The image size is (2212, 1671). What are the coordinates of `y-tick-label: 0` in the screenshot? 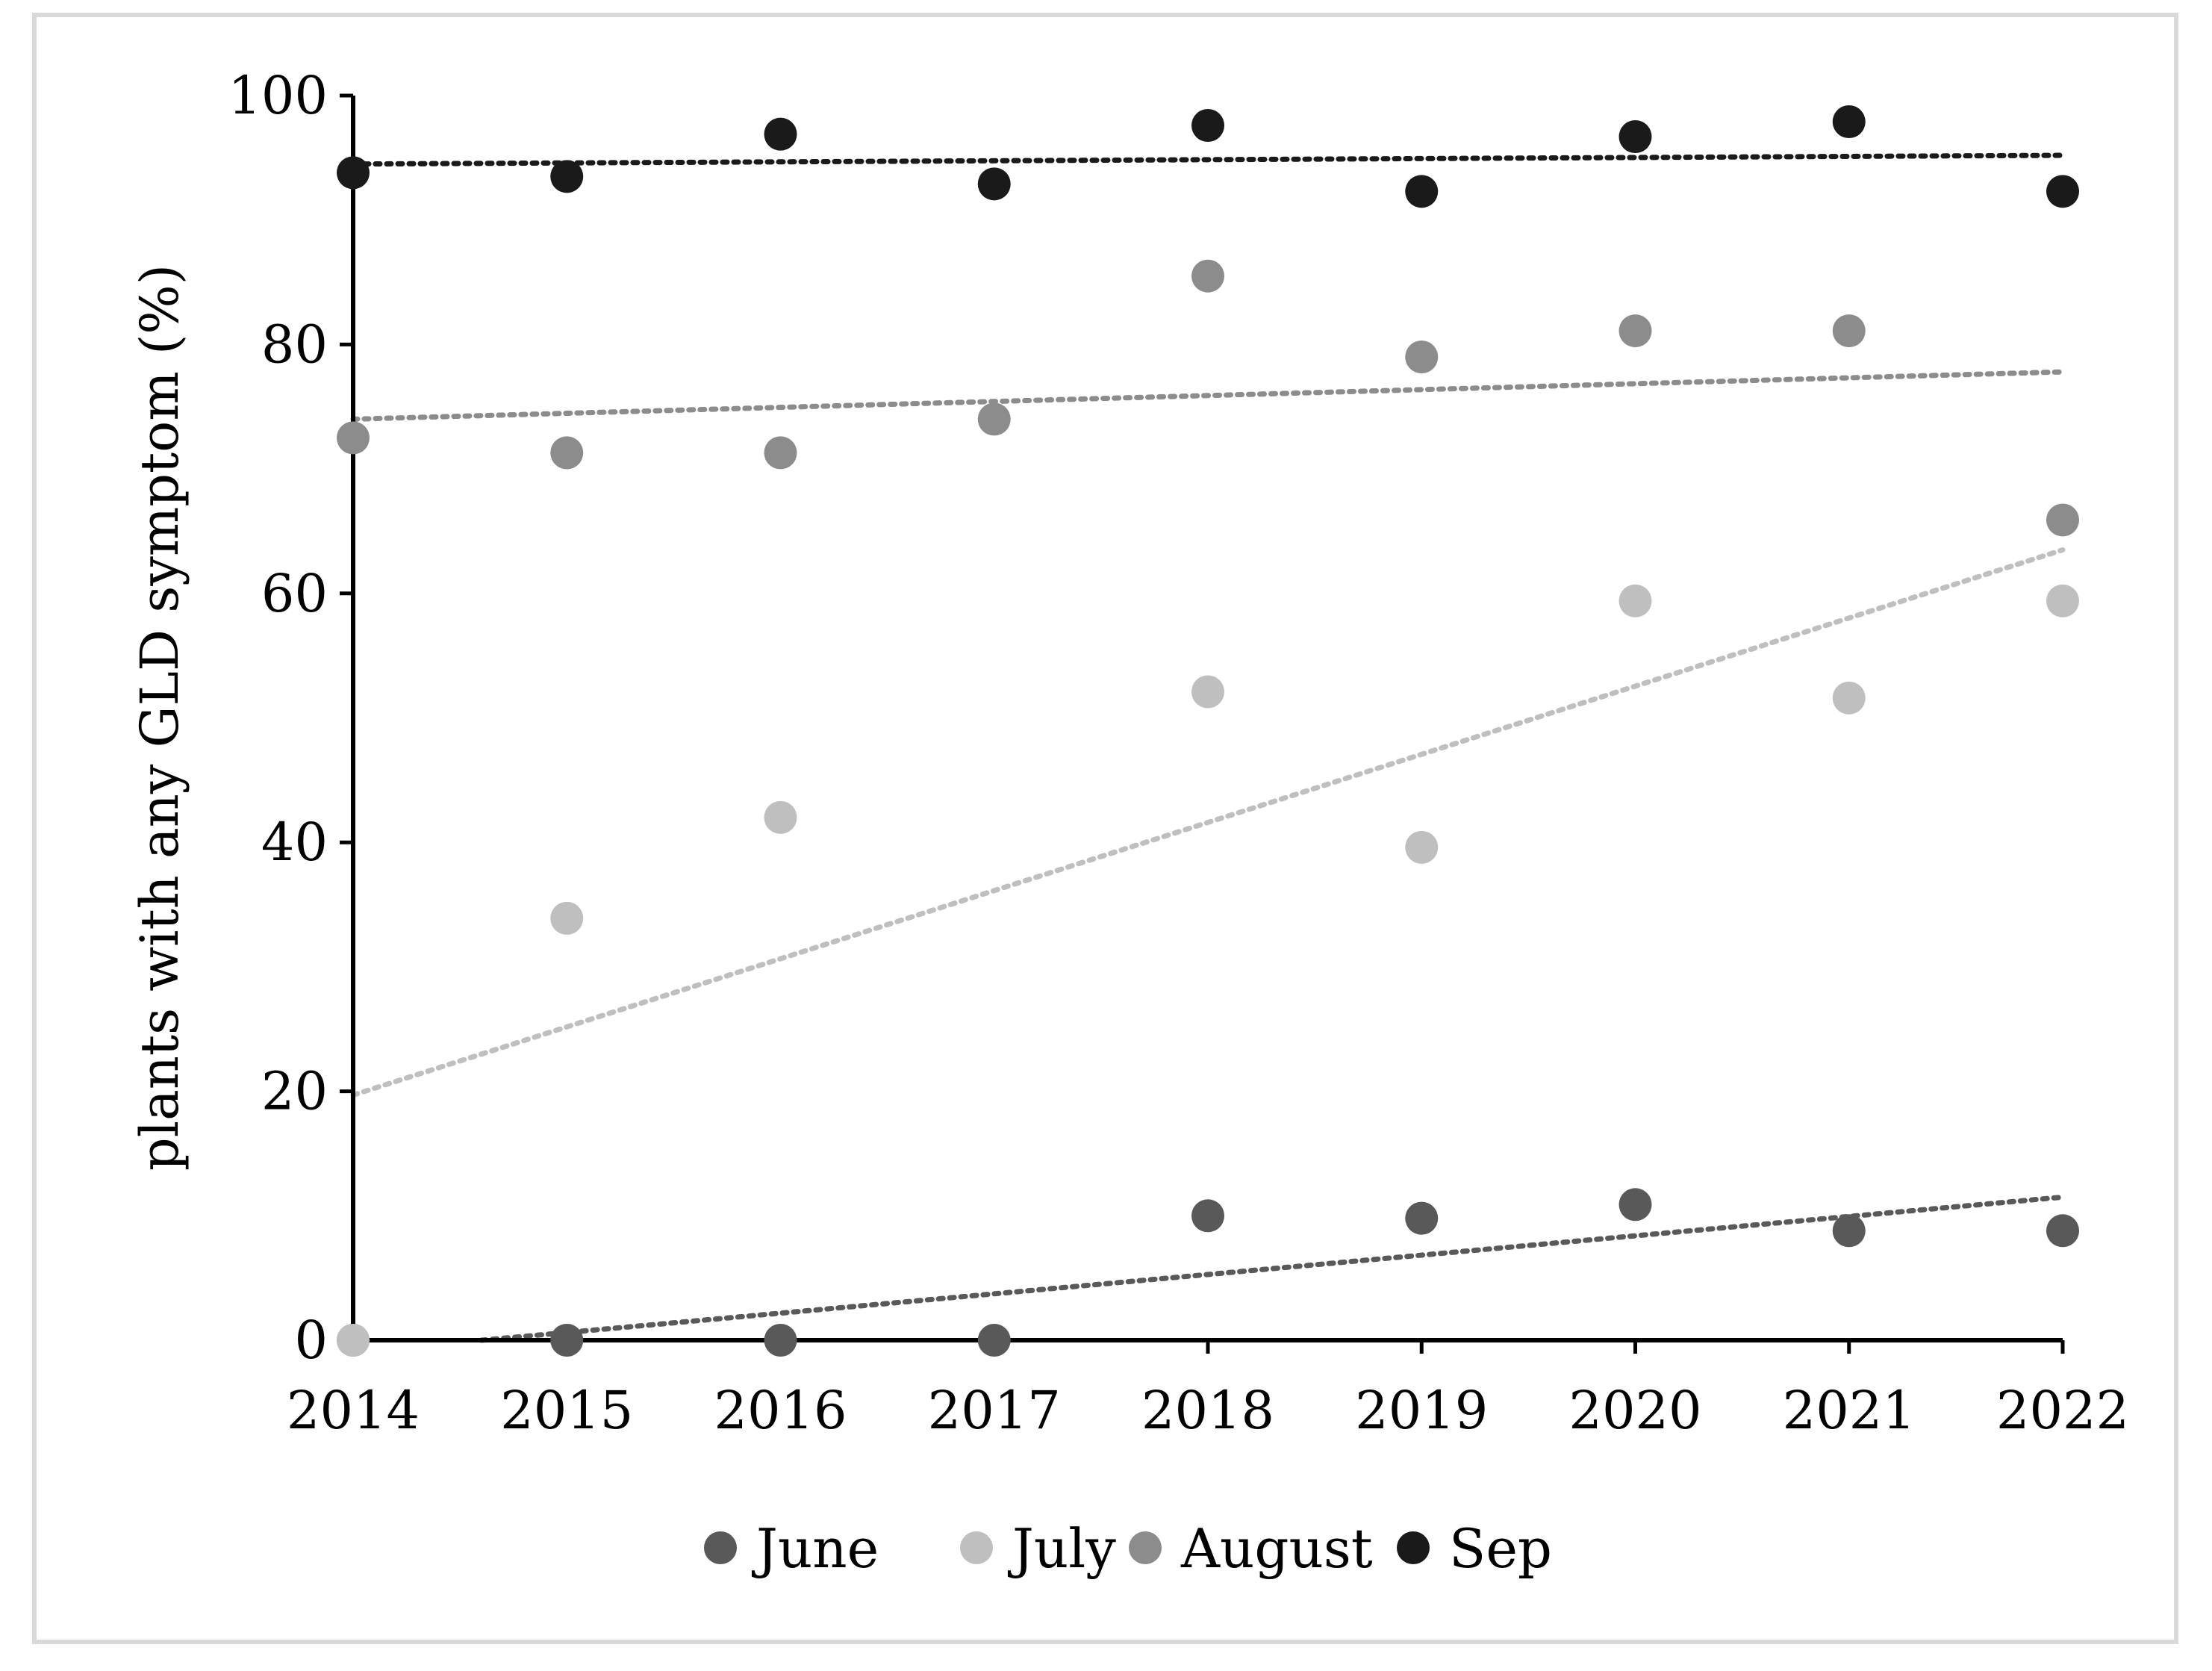 It's located at (311, 1340).